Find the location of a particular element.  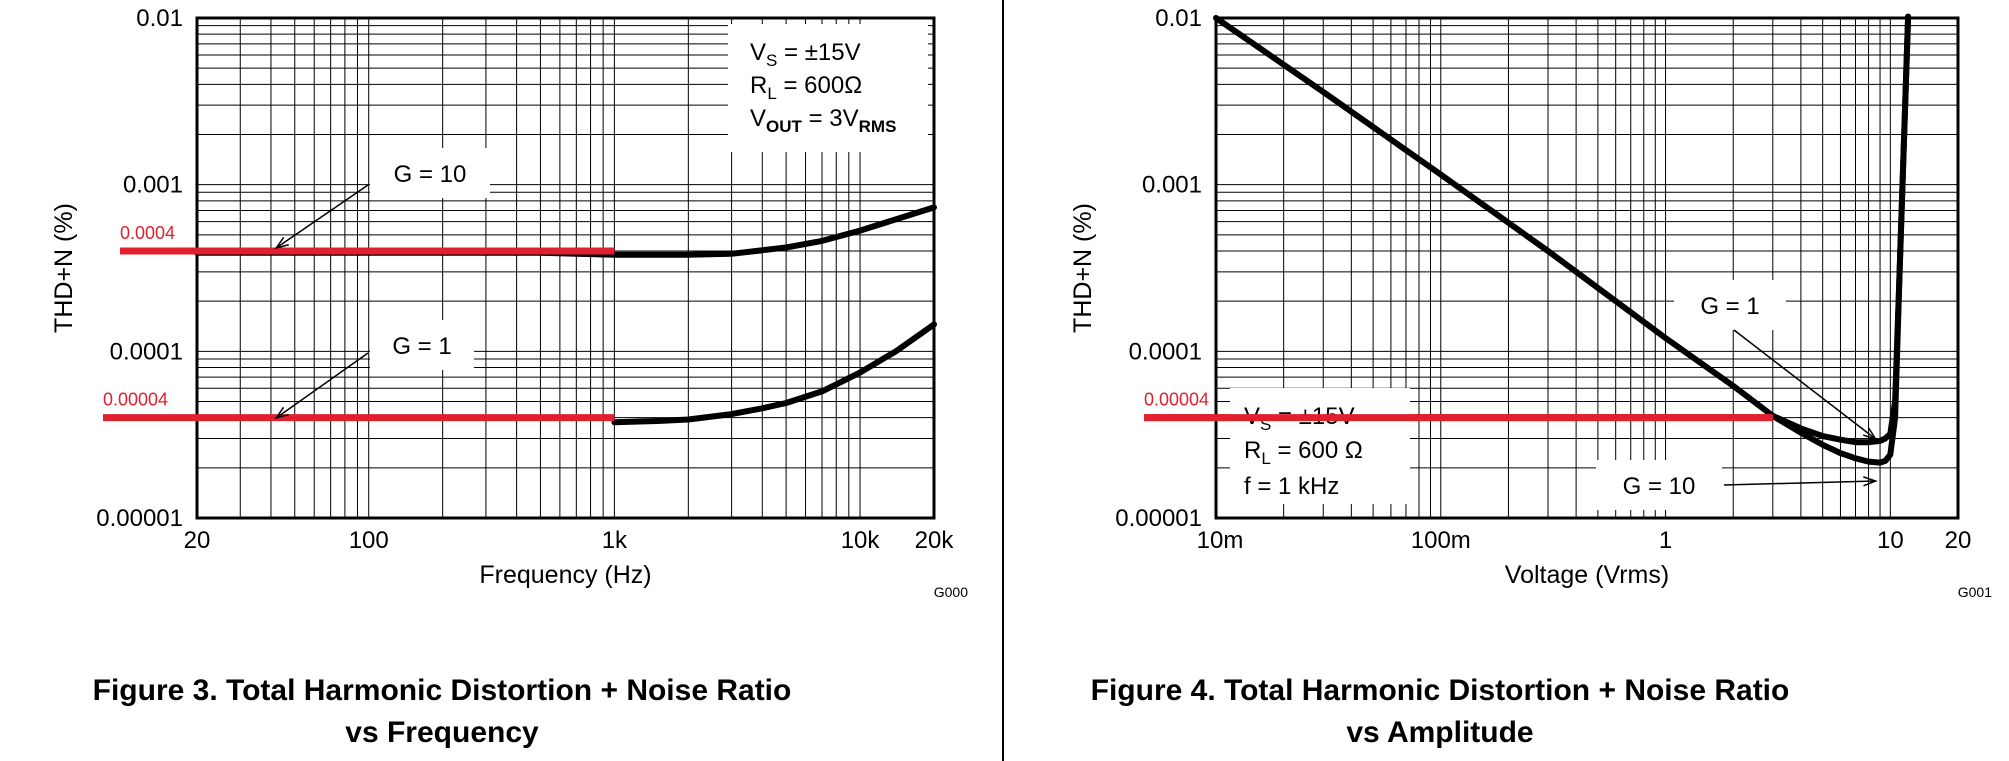

x-tick-label: 20k is located at coordinates (935, 540).